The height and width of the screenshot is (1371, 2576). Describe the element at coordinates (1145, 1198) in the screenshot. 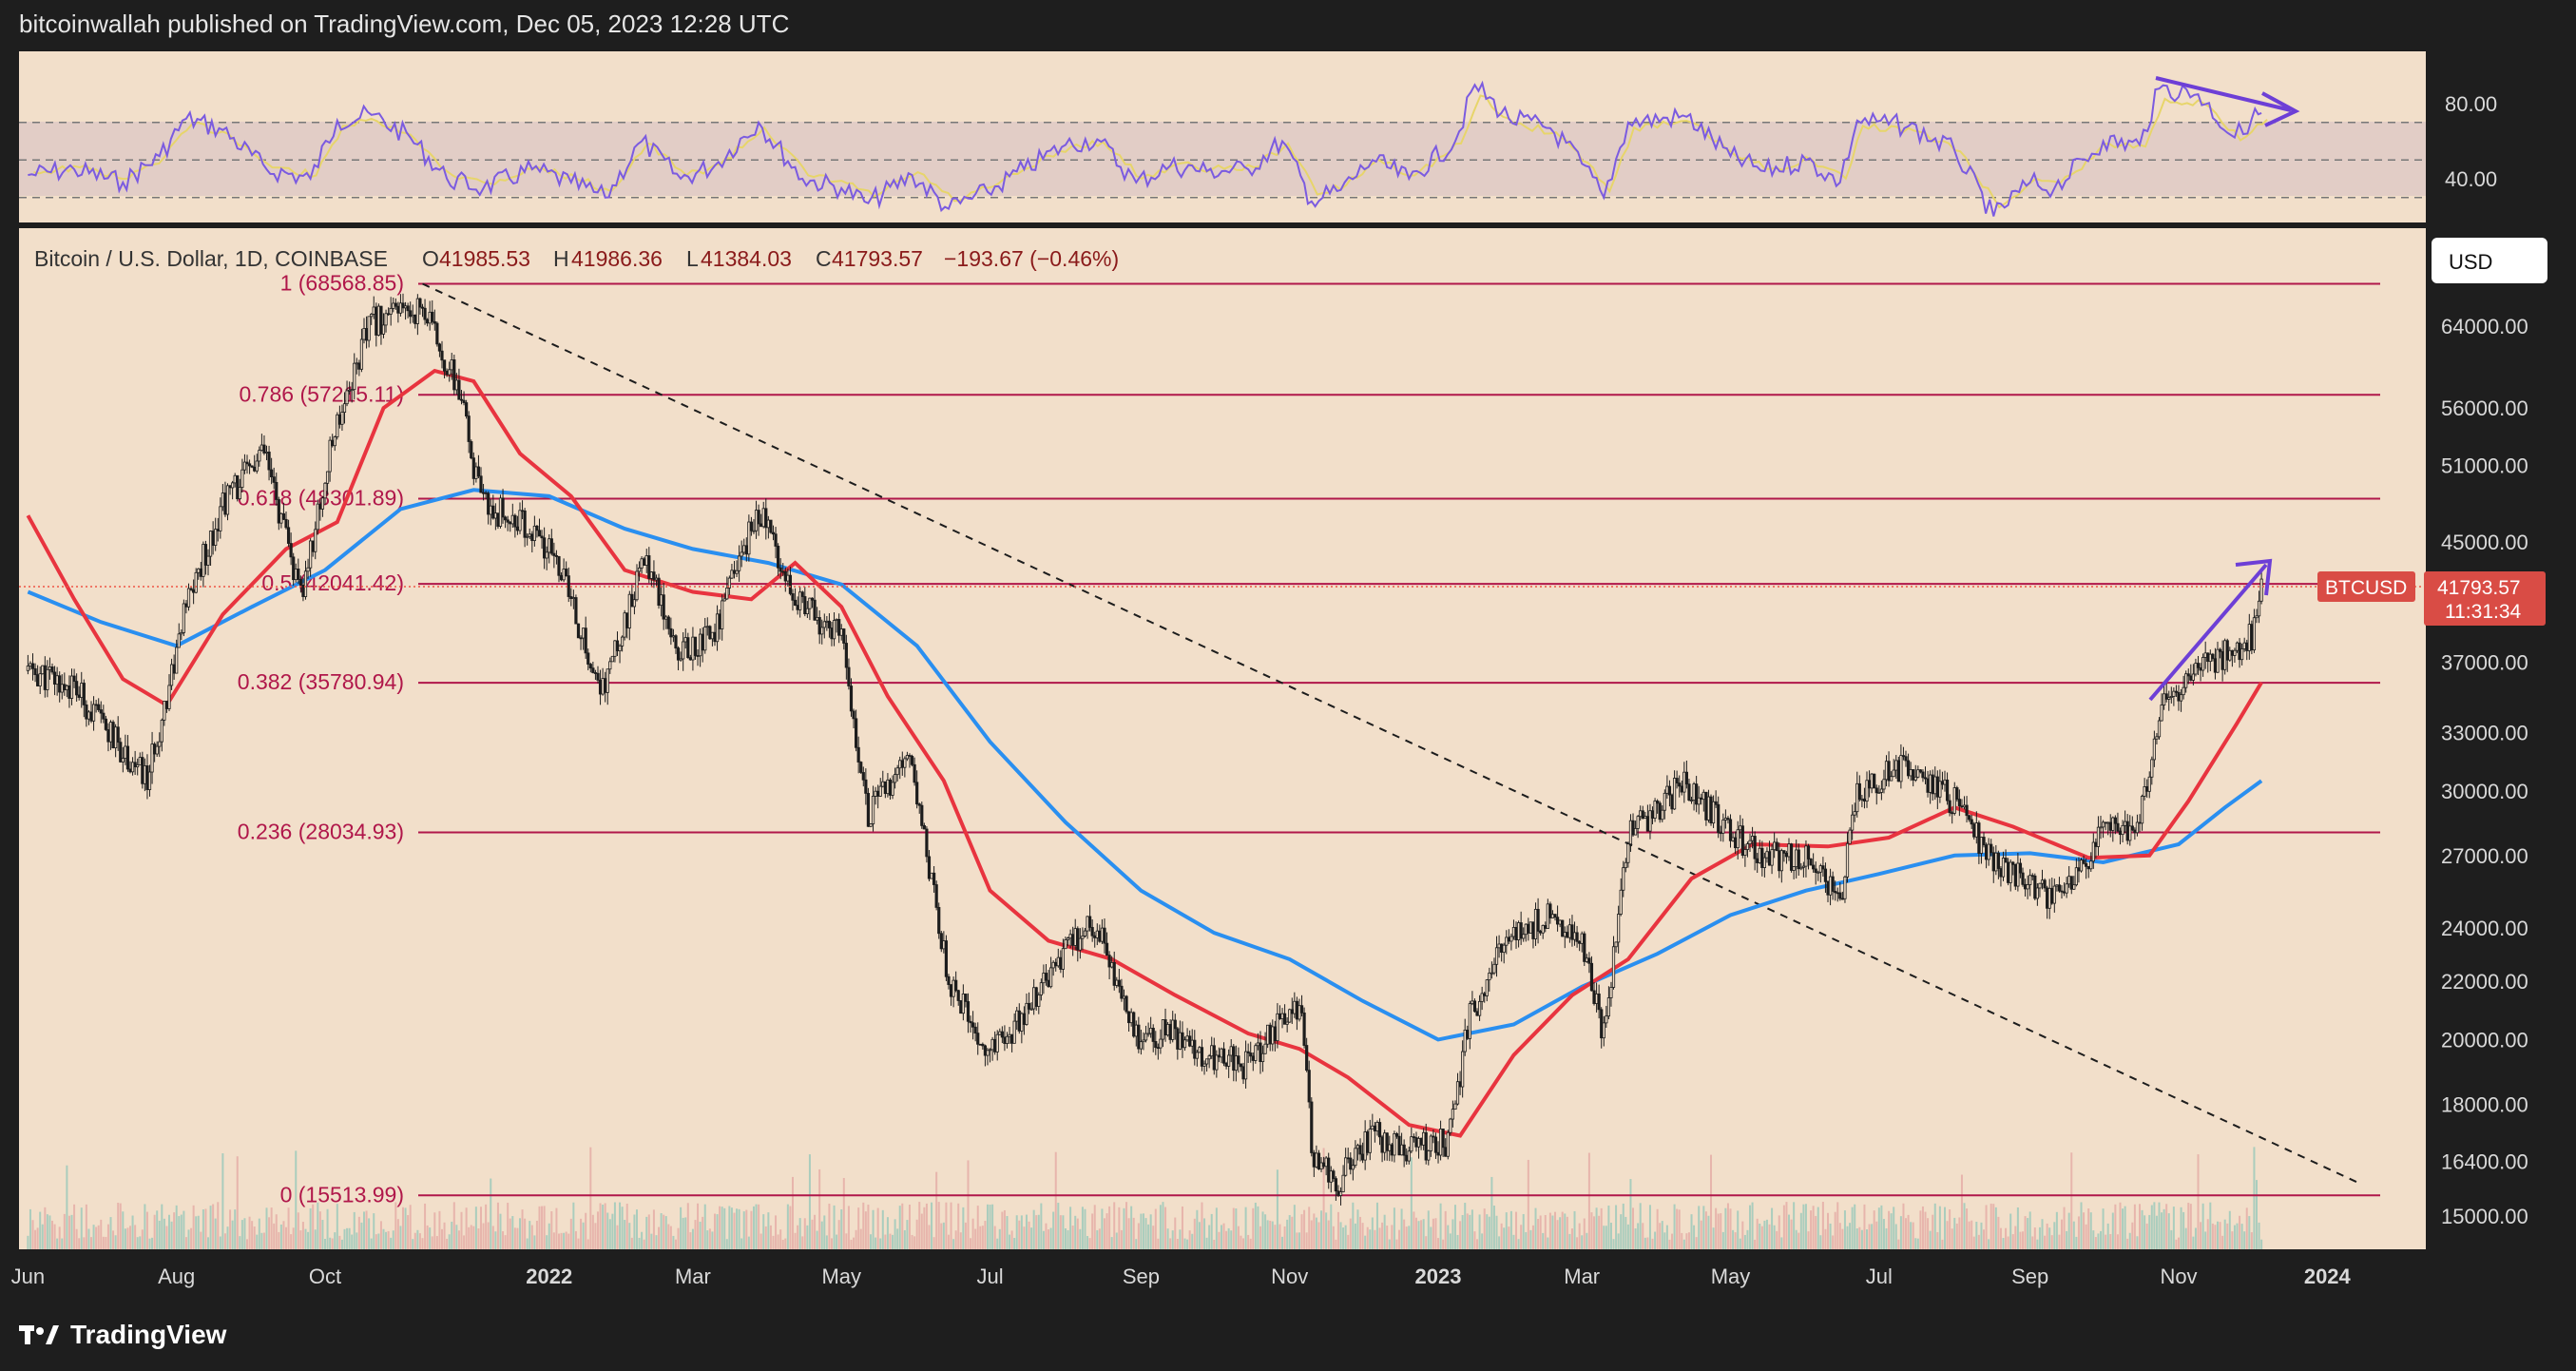

I see `volume-bars` at that location.